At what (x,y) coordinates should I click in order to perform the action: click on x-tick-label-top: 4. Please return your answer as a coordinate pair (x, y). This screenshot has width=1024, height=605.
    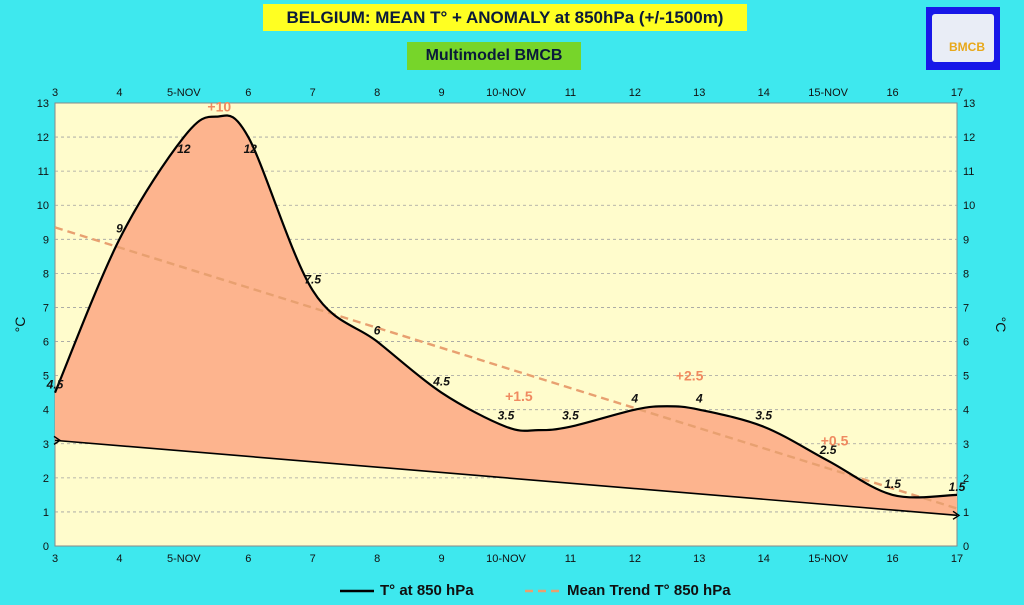
    Looking at the image, I should click on (119, 93).